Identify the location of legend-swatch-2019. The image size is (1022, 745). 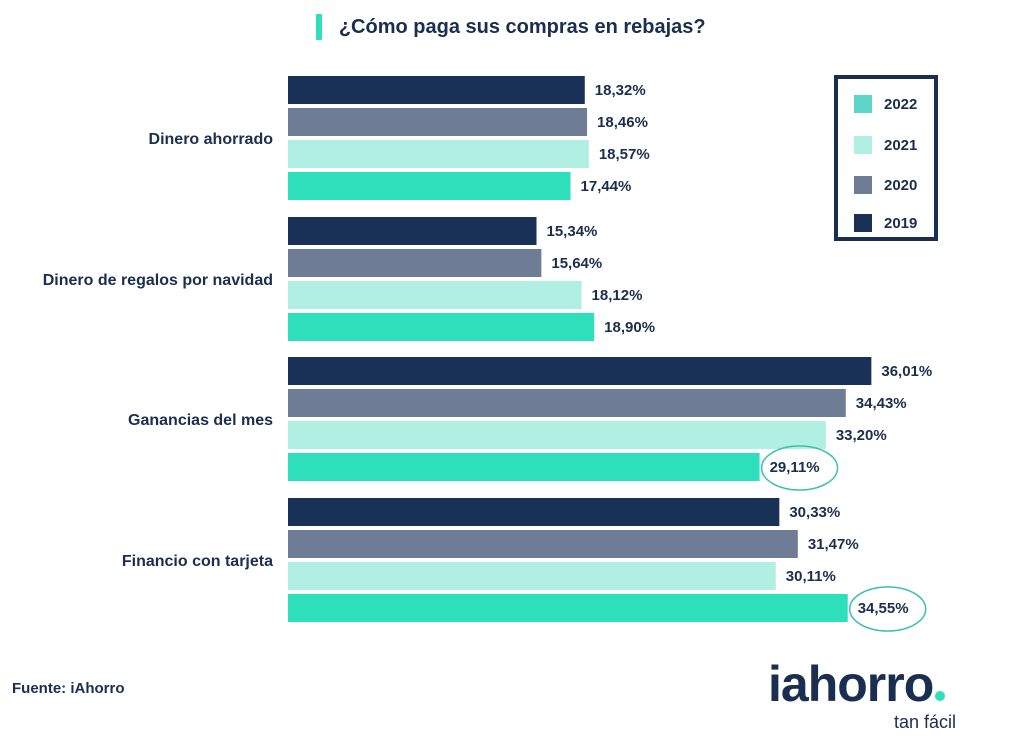
(863, 223).